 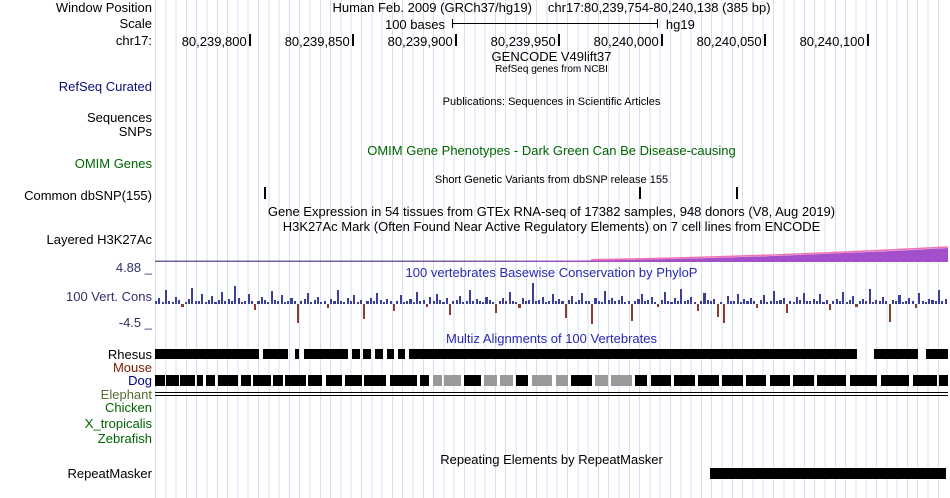 What do you see at coordinates (551, 254) in the screenshot?
I see `h3k27ac-layered-chart` at bounding box center [551, 254].